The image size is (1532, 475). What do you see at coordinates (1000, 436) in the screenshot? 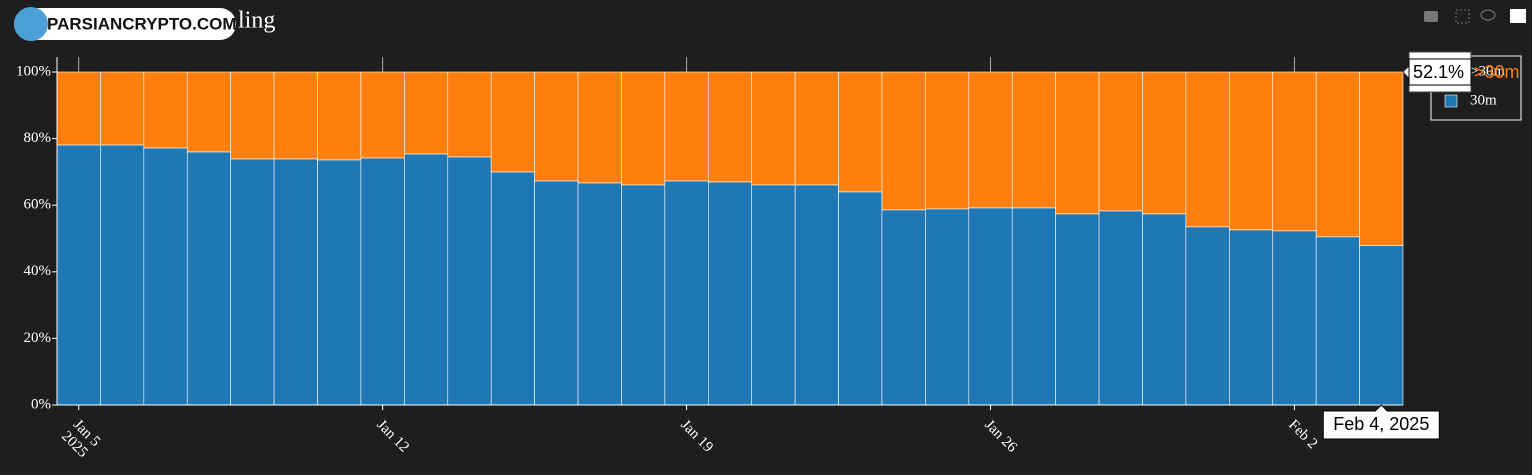
I see `x-tick-label: Jan 26` at bounding box center [1000, 436].